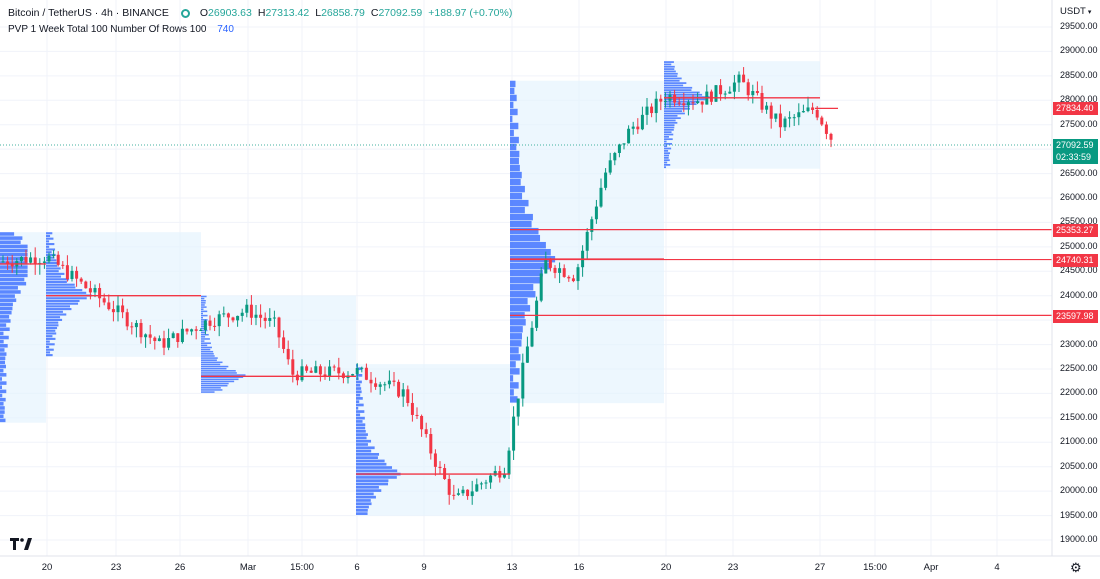  What do you see at coordinates (424, 567) in the screenshot?
I see `time-axis-tick: 9` at bounding box center [424, 567].